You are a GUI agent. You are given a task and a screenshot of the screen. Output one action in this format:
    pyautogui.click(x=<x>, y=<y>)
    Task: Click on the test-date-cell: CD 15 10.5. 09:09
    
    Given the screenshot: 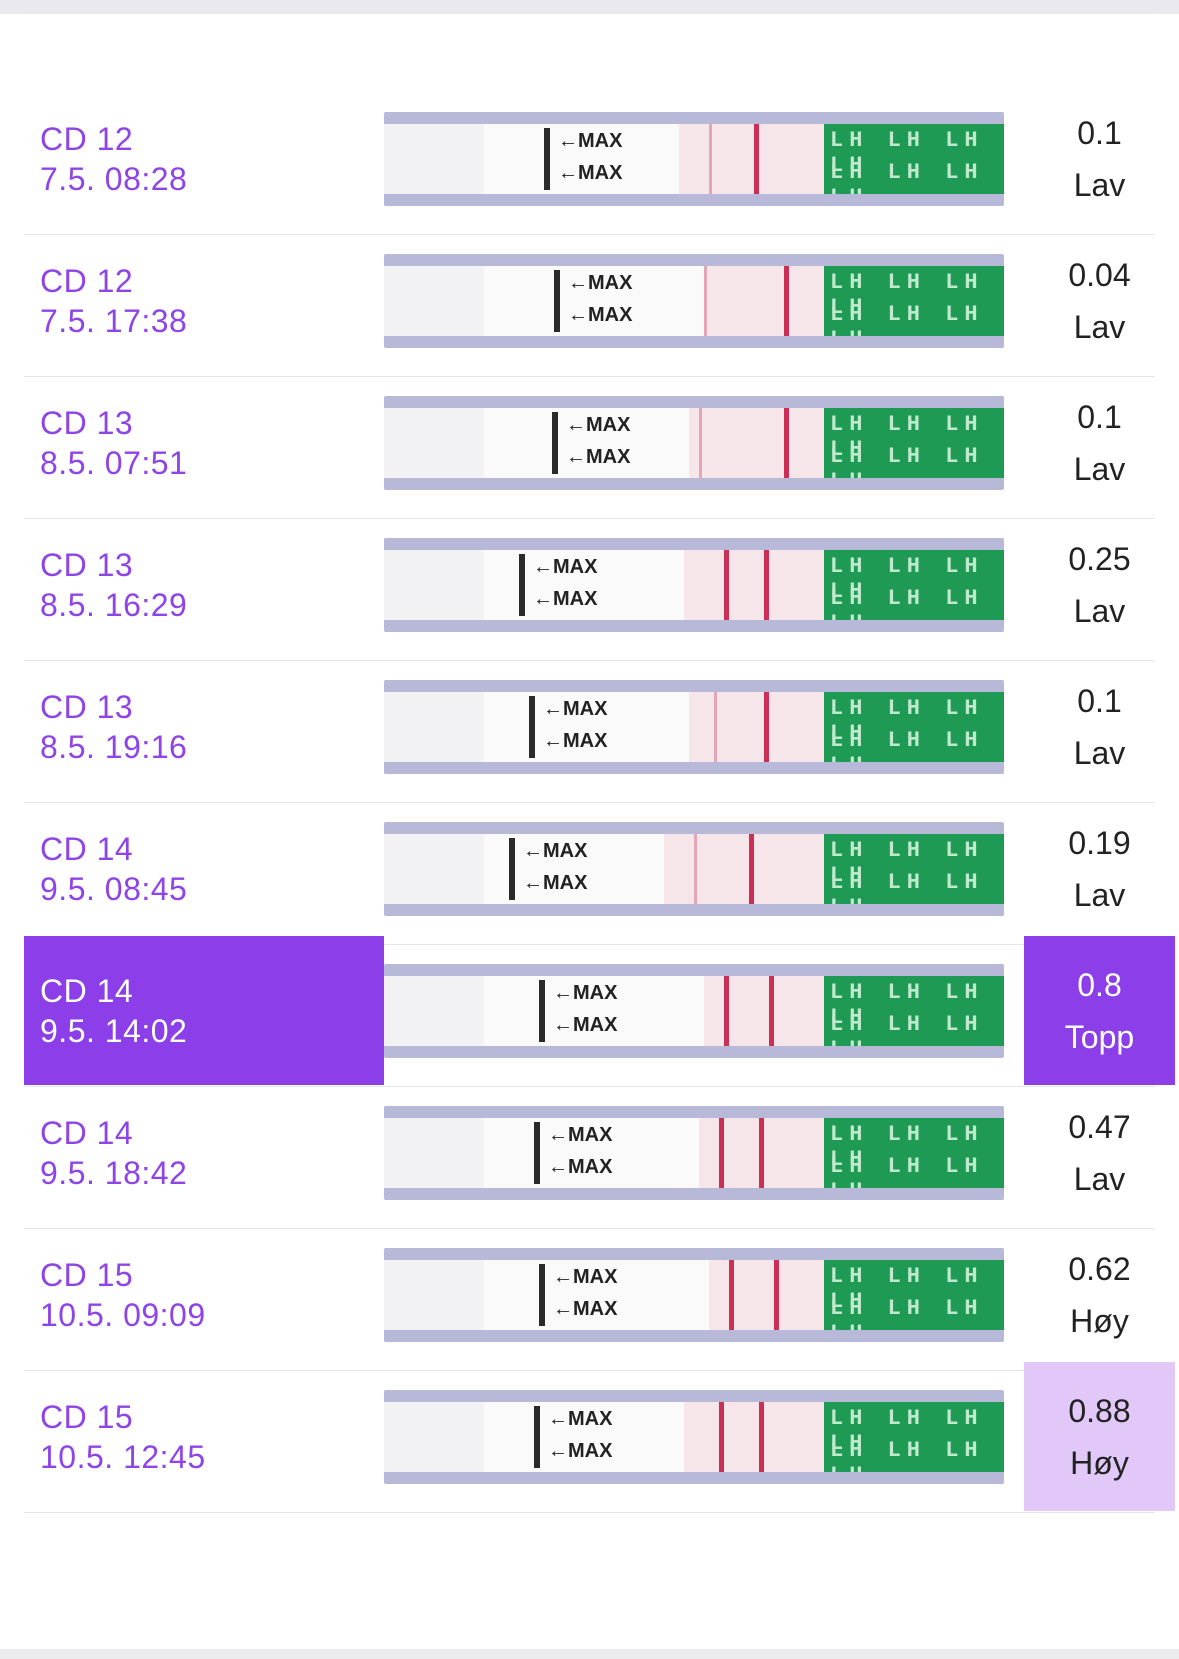 What is the action you would take?
    pyautogui.click(x=204, y=1295)
    